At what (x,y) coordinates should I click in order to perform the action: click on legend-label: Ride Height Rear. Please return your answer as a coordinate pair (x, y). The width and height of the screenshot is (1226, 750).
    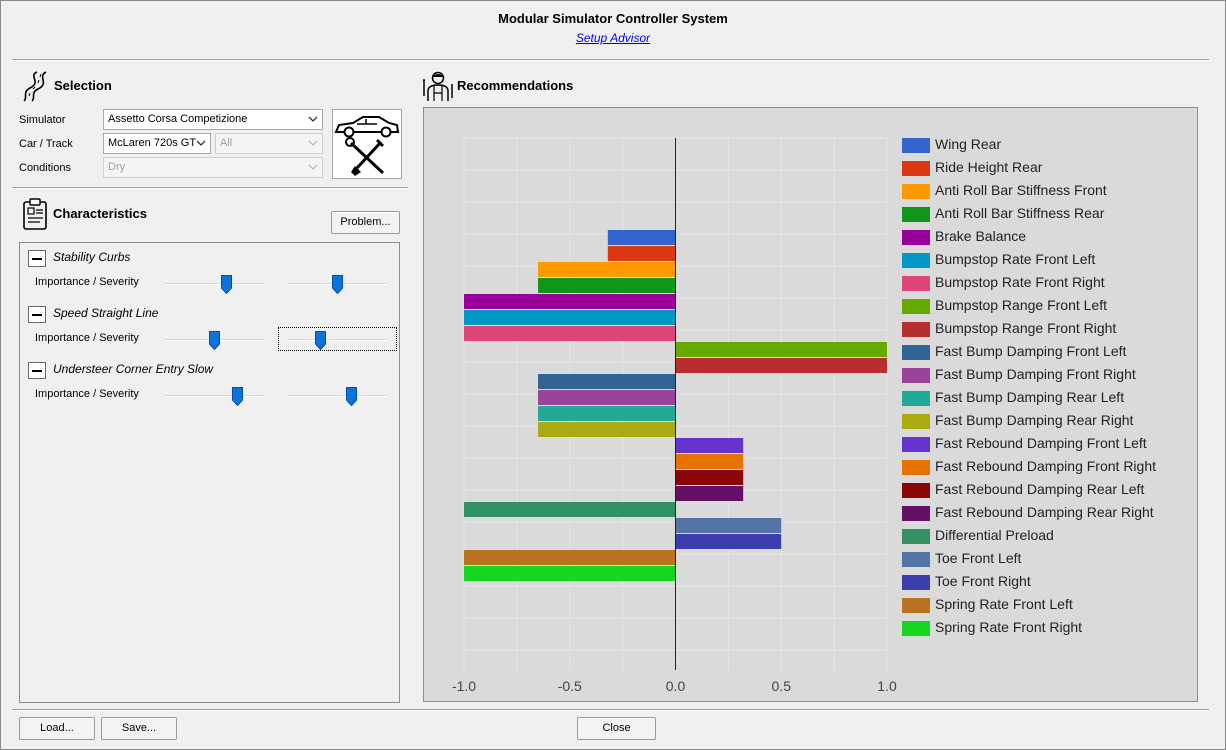
    Looking at the image, I should click on (989, 167).